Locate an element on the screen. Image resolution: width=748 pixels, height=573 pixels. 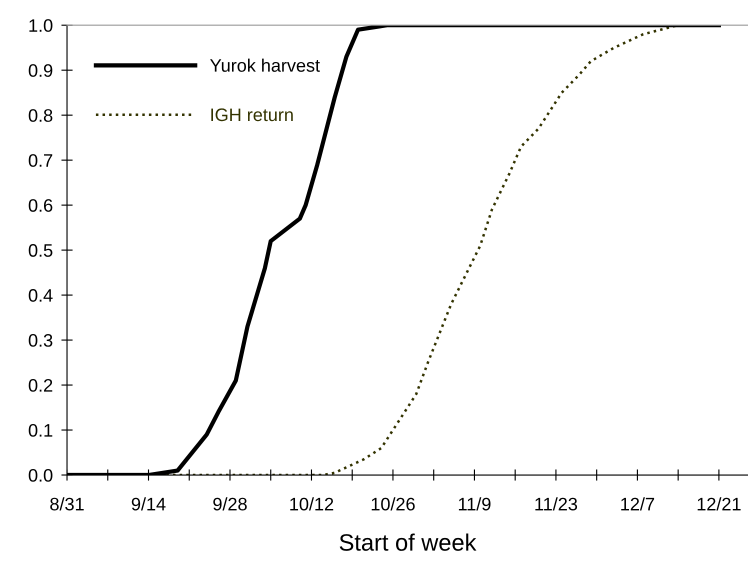
y-tick-label: 0.7 is located at coordinates (40, 160).